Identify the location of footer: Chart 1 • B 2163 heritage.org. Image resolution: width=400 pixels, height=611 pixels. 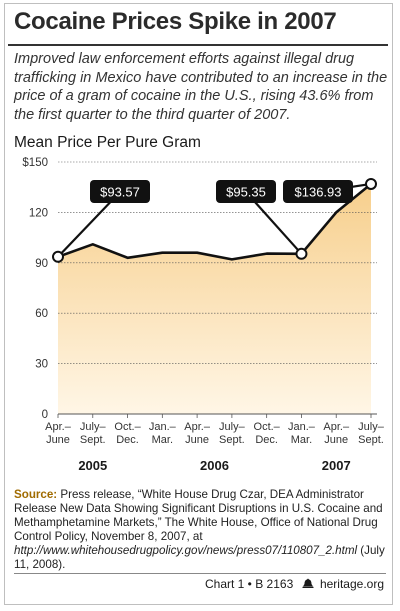
(294, 584).